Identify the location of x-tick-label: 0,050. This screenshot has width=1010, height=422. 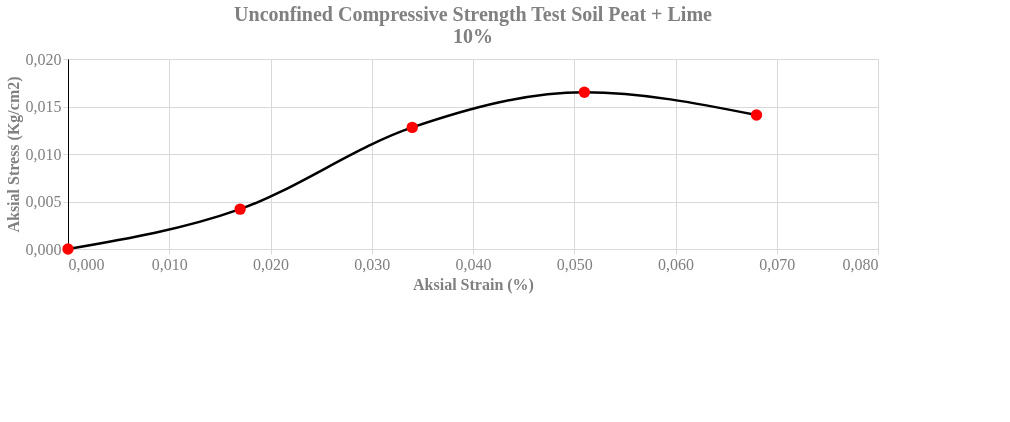
(574, 264).